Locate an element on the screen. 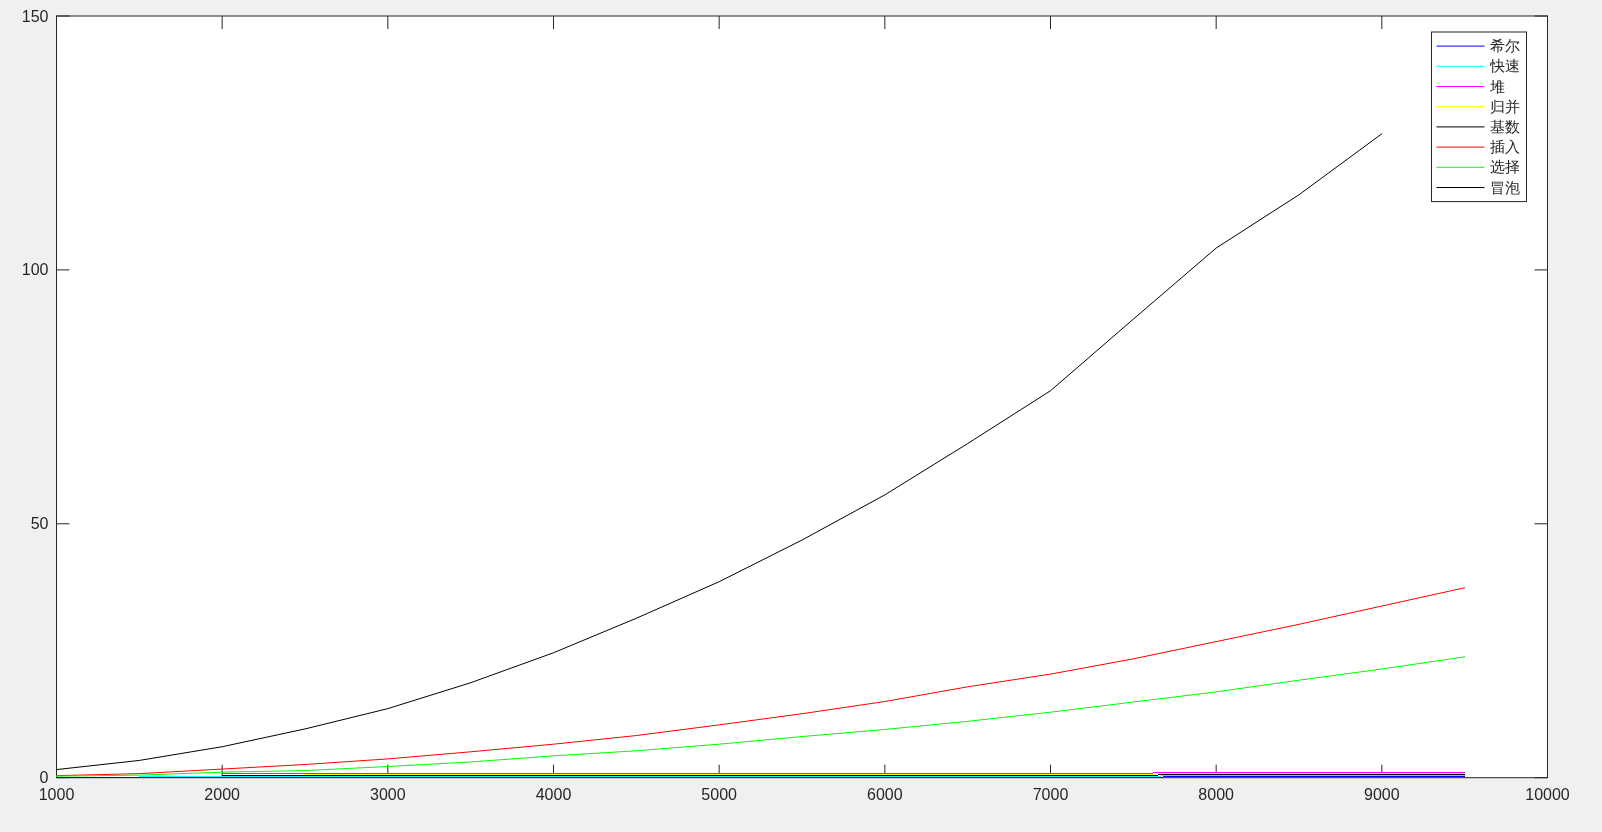 The image size is (1602, 832). legend-label: 基数 is located at coordinates (1504, 126).